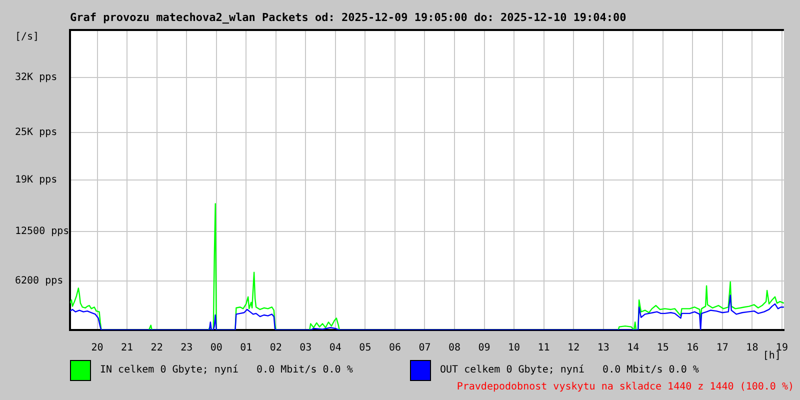 This screenshot has width=800, height=400. What do you see at coordinates (771, 356) in the screenshot?
I see `x-axis-title: [h]` at bounding box center [771, 356].